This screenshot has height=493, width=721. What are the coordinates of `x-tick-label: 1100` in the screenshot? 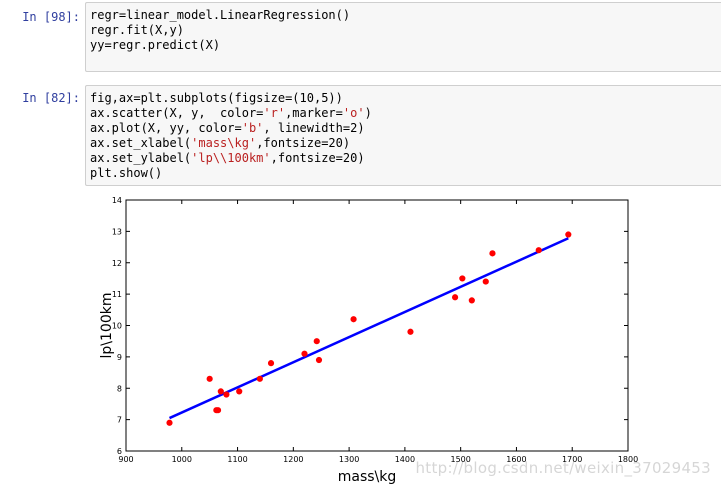 It's located at (237, 459).